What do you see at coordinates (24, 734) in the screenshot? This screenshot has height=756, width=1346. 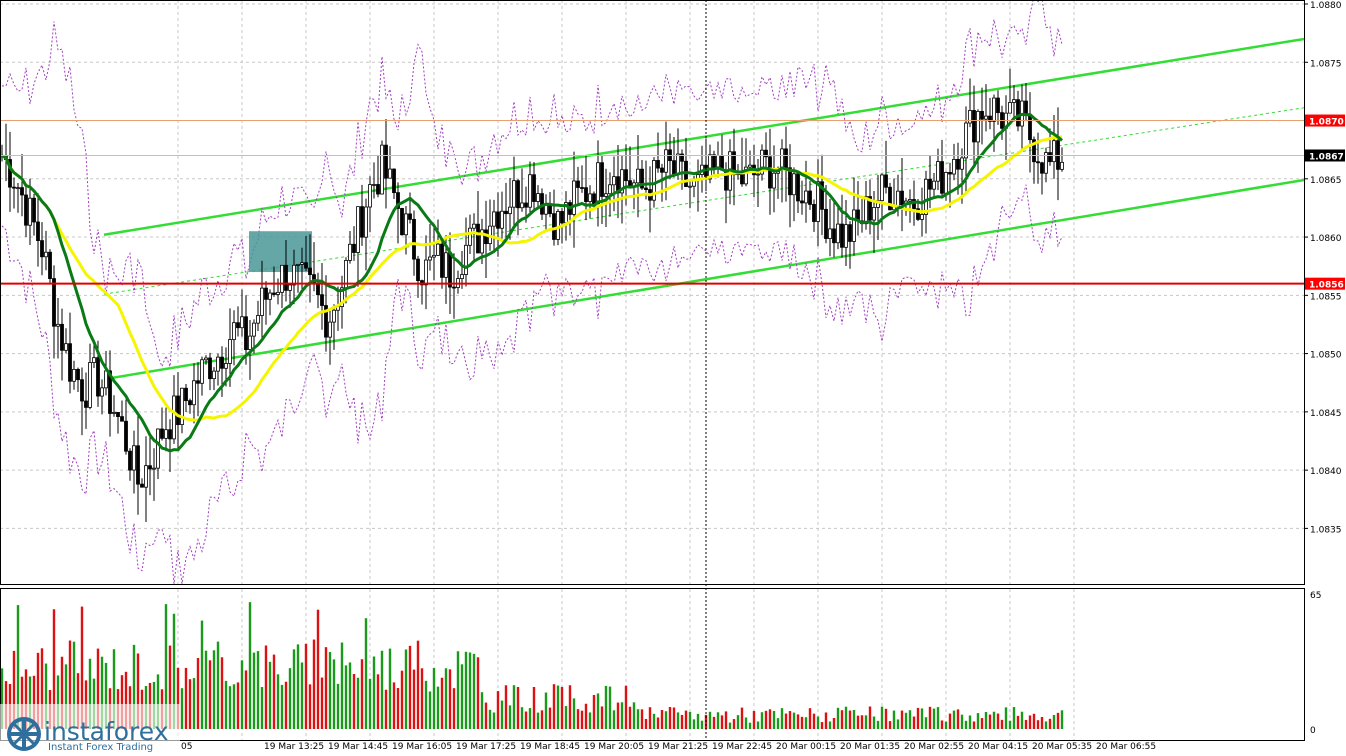 I see `logo-icon` at bounding box center [24, 734].